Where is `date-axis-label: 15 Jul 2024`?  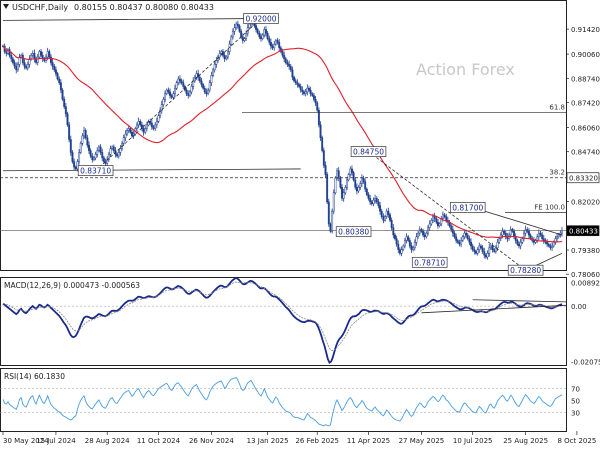
date-axis-label: 15 Jul 2024 is located at coordinates (56, 441).